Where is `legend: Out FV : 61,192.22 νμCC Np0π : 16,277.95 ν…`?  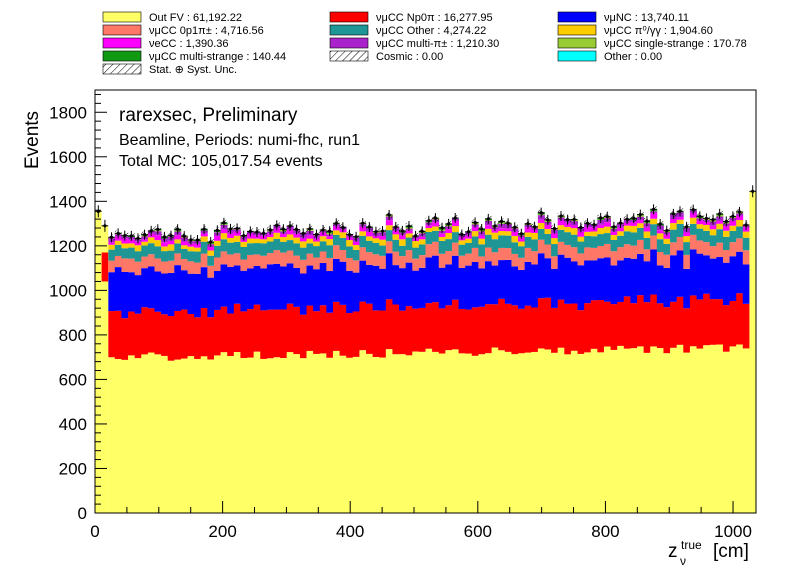 legend: Out FV : 61,192.22 νμCC Np0π : 16,277.95 ν… is located at coordinates (424, 43).